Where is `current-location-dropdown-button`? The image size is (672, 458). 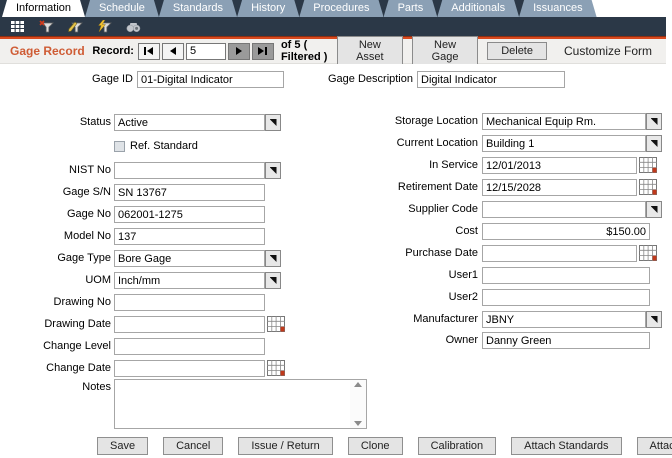 current-location-dropdown-button is located at coordinates (654, 143).